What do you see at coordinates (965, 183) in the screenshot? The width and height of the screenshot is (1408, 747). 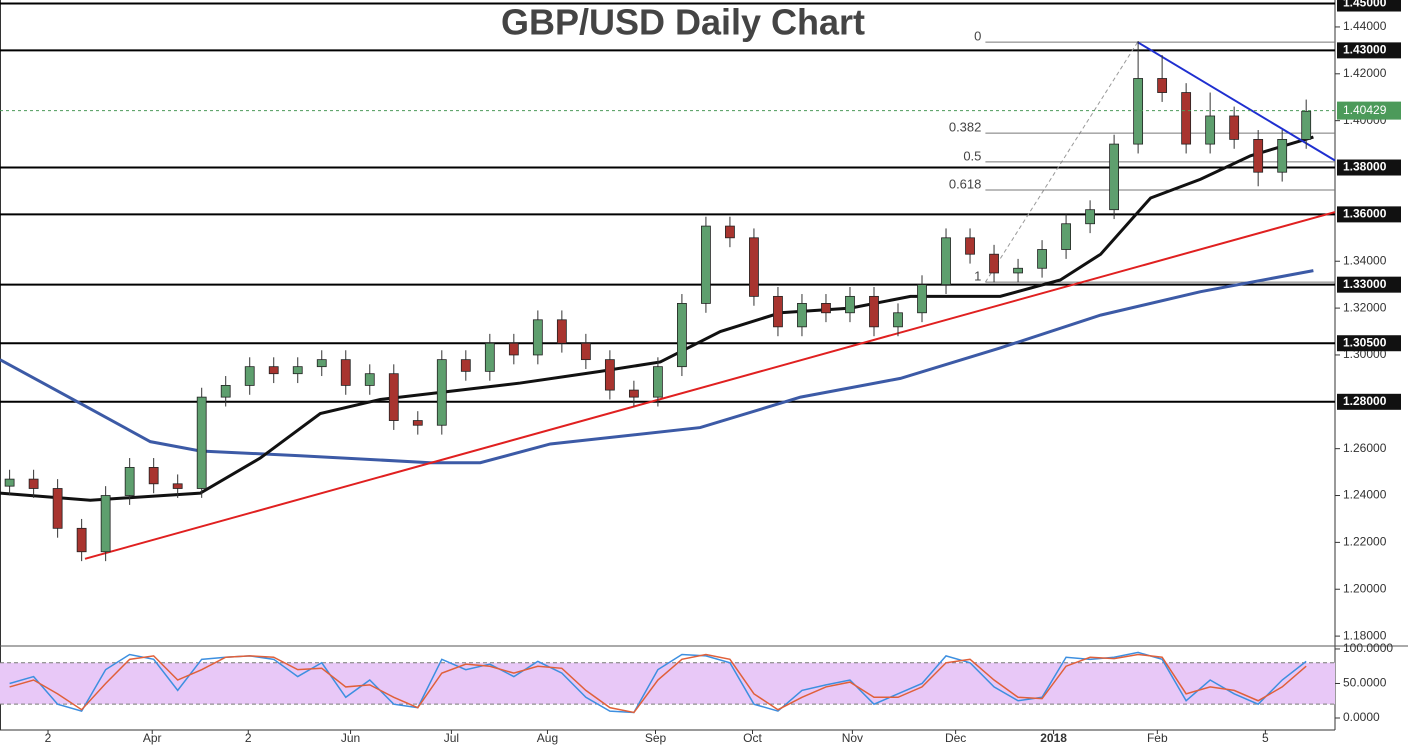 I see `fib-label: 0.618` at bounding box center [965, 183].